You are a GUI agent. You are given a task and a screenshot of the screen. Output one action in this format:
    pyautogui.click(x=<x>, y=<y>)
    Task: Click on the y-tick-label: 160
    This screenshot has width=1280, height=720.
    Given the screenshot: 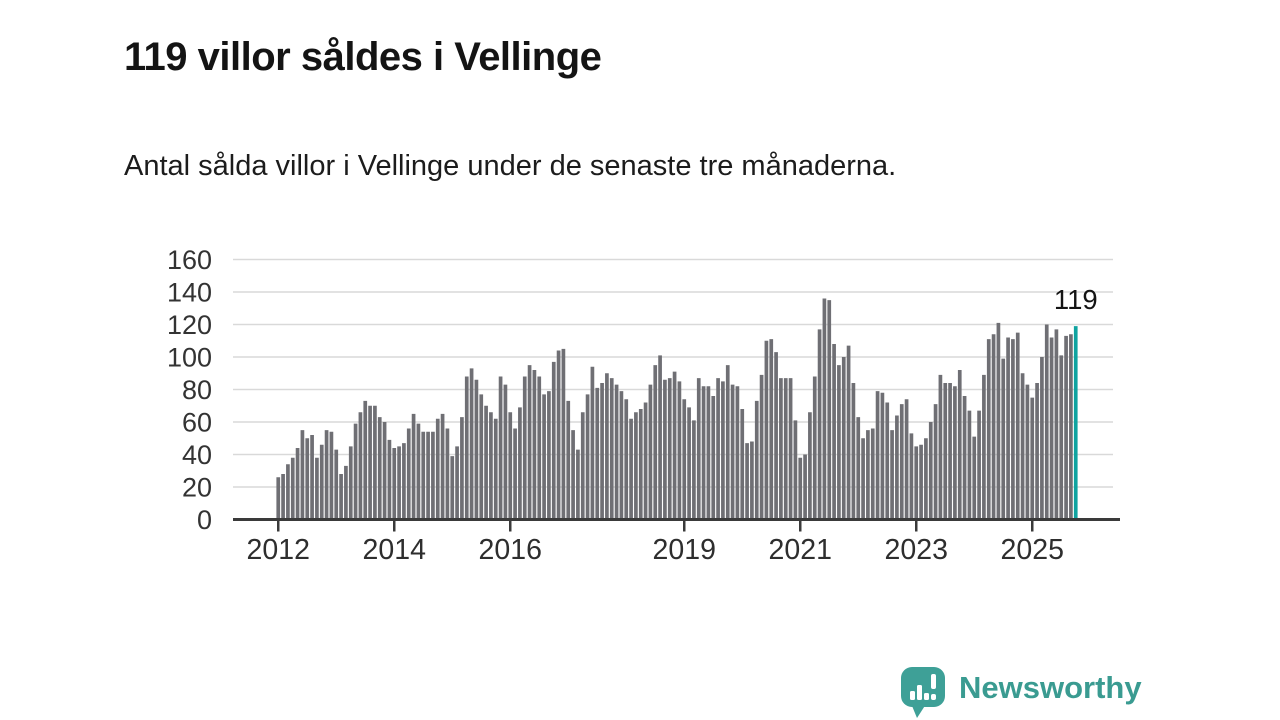 What is the action you would take?
    pyautogui.click(x=189, y=260)
    